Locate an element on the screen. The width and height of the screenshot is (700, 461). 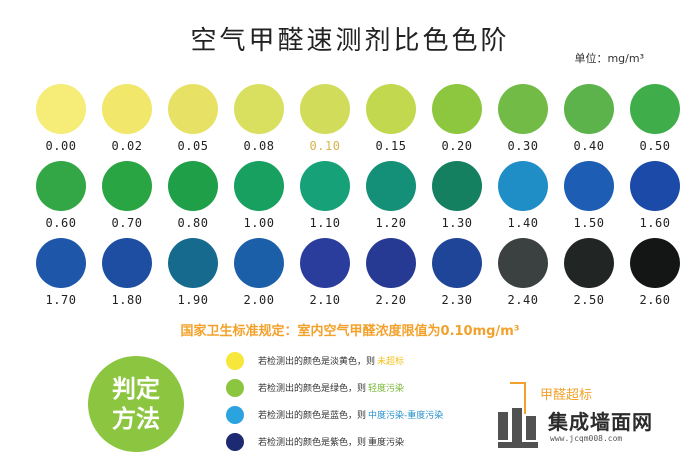
swatch-cell: 1.70 is located at coordinates (61, 272).